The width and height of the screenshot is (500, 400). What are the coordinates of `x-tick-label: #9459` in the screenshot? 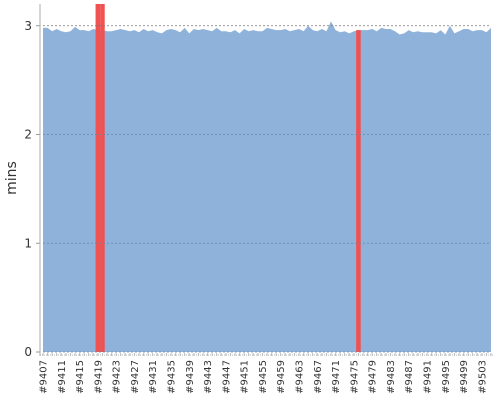 It's located at (281, 377).